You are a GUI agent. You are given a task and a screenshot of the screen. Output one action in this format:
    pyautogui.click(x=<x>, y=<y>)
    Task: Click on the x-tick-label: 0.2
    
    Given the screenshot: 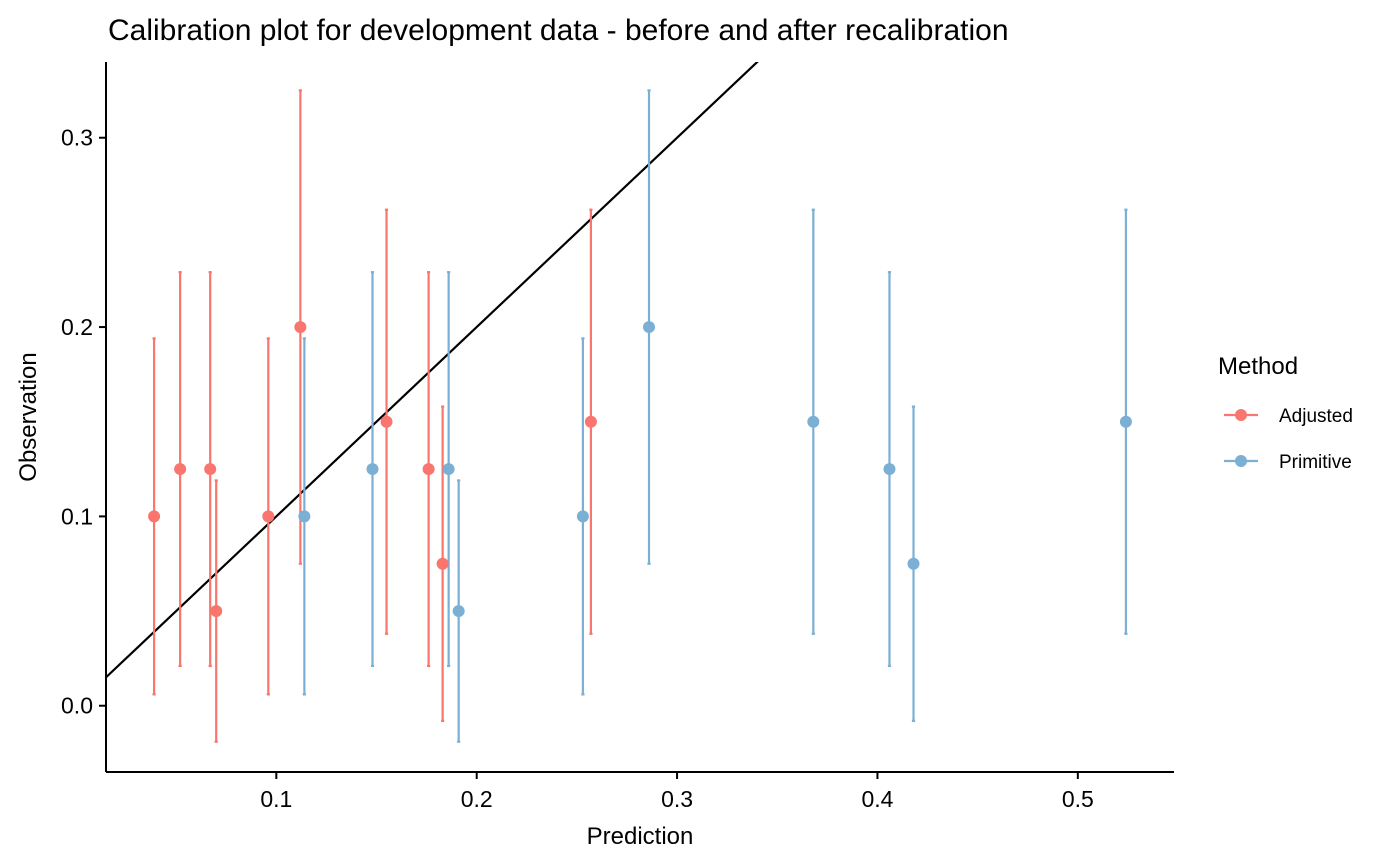 What is the action you would take?
    pyautogui.click(x=477, y=799)
    